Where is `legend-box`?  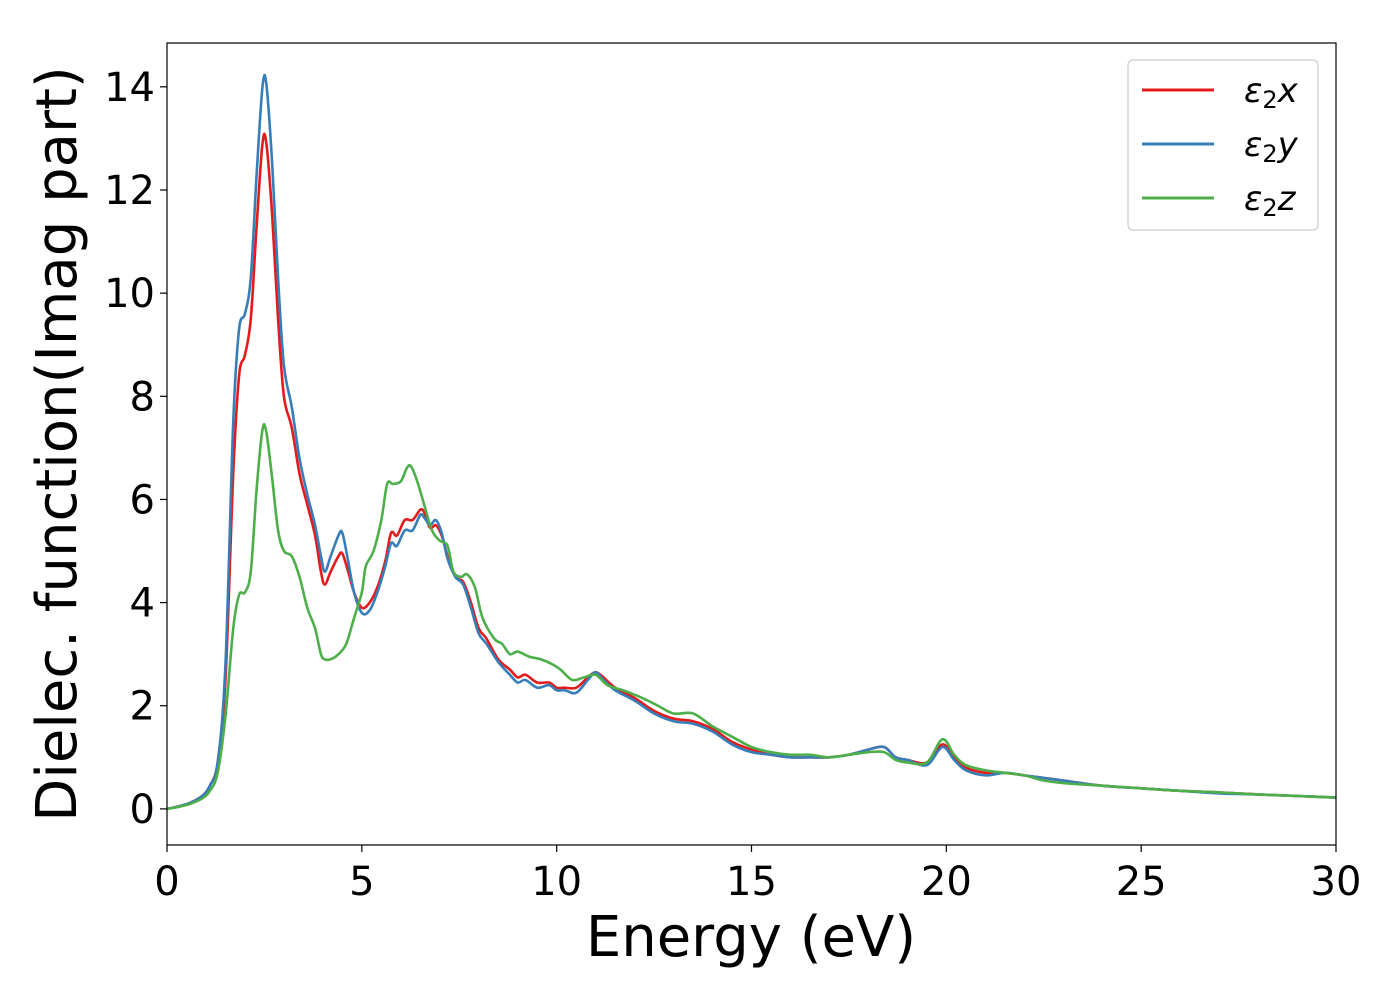 legend-box is located at coordinates (1223, 145).